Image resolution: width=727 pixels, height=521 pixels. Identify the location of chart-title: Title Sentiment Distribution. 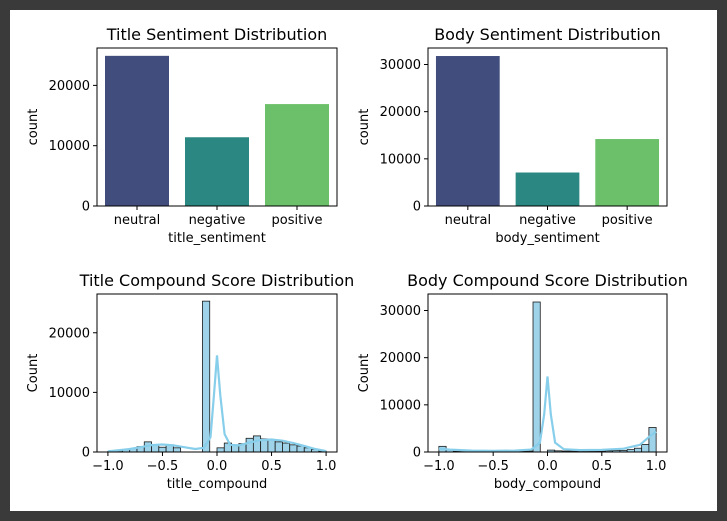
(217, 34).